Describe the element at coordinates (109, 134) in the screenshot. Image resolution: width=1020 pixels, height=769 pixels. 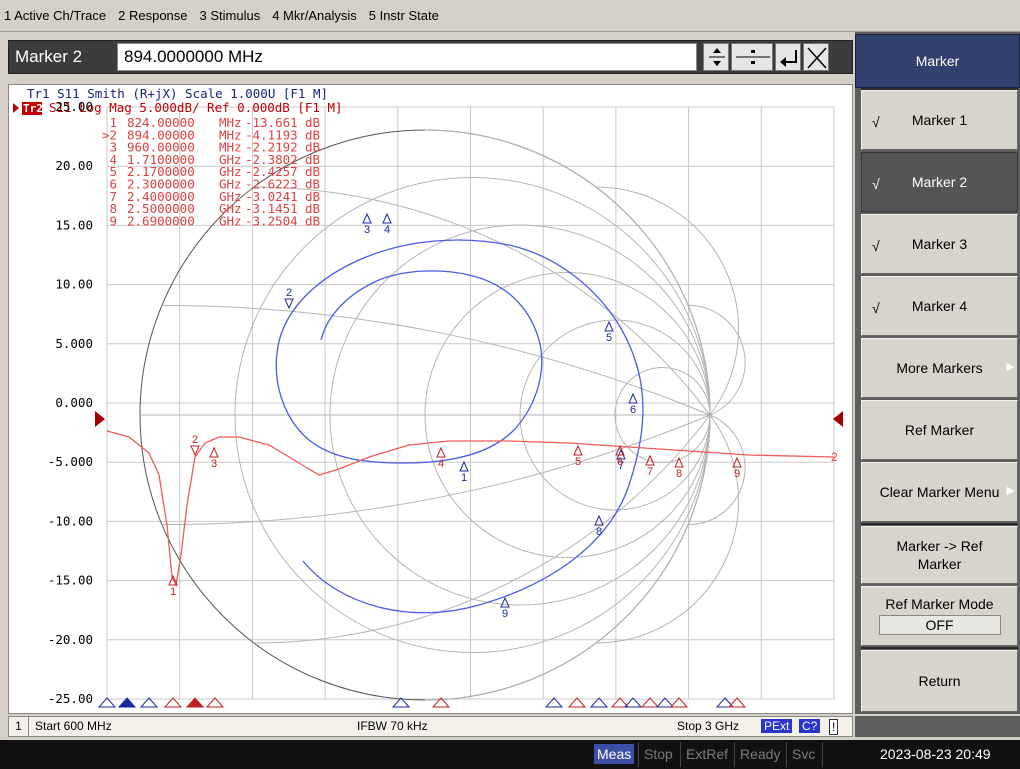
I see `marker-table-id: >2` at that location.